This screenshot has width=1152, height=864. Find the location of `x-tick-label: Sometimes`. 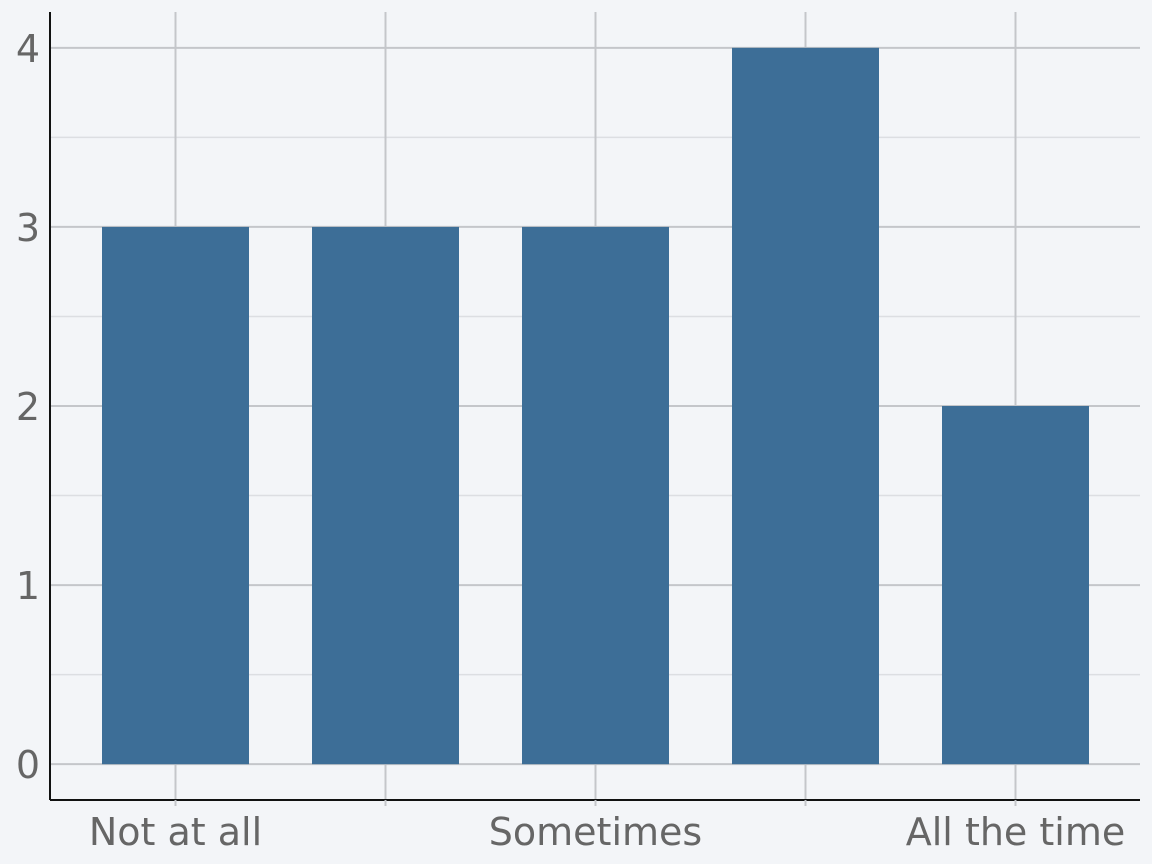

x-tick-label: Sometimes is located at coordinates (595, 832).